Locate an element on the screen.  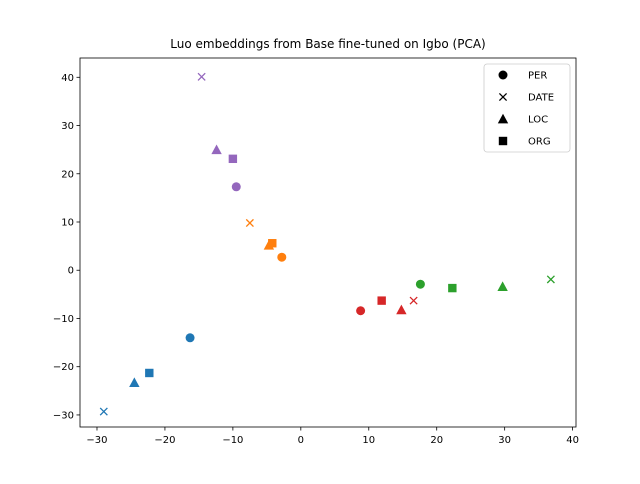
x-tick-label: −20 is located at coordinates (164, 440).